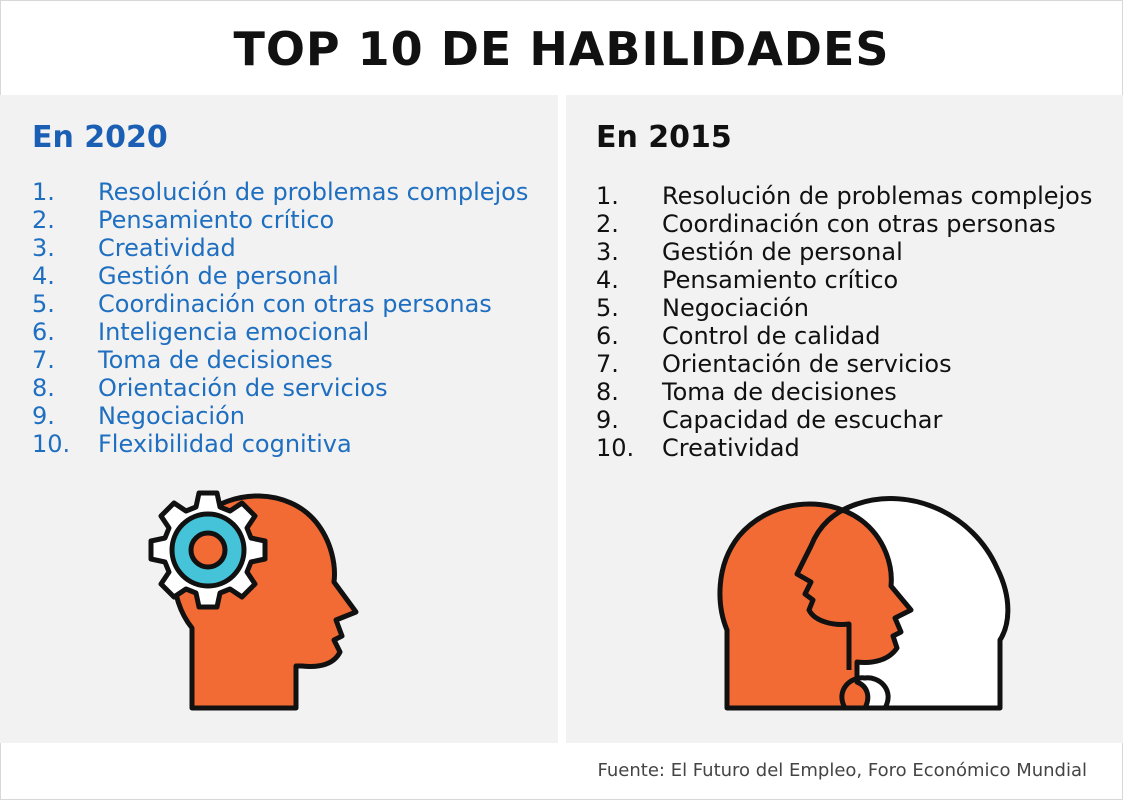 The image size is (1123, 800). Describe the element at coordinates (182, 360) in the screenshot. I see `list-item: 7. Toma de decisiones` at that location.